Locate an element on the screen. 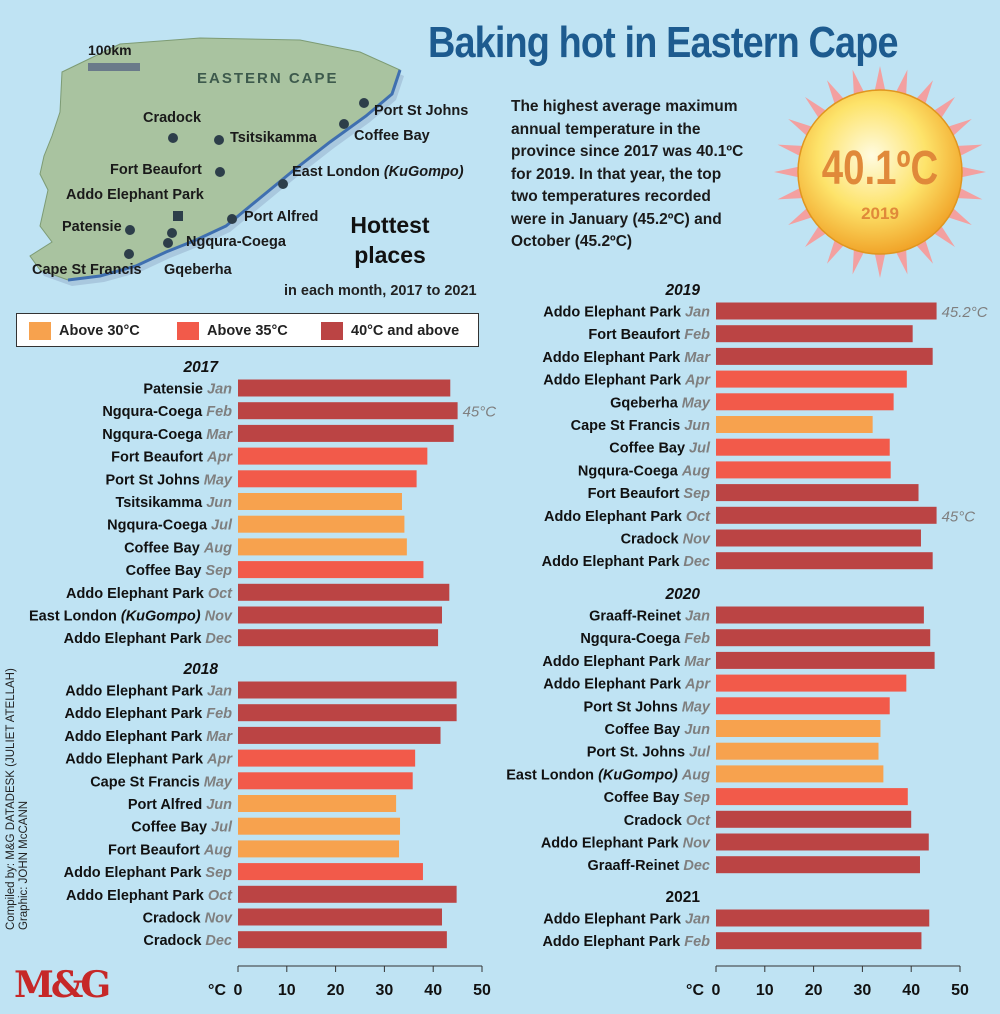 The width and height of the screenshot is (1000, 1014). bar-category-label: Port St. Johns Jul is located at coordinates (649, 753).